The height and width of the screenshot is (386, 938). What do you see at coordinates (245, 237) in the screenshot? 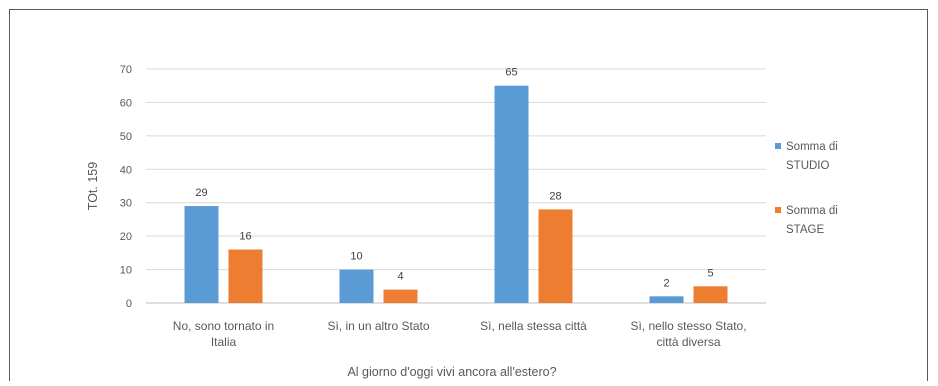
I see `data-label: 16` at bounding box center [245, 237].